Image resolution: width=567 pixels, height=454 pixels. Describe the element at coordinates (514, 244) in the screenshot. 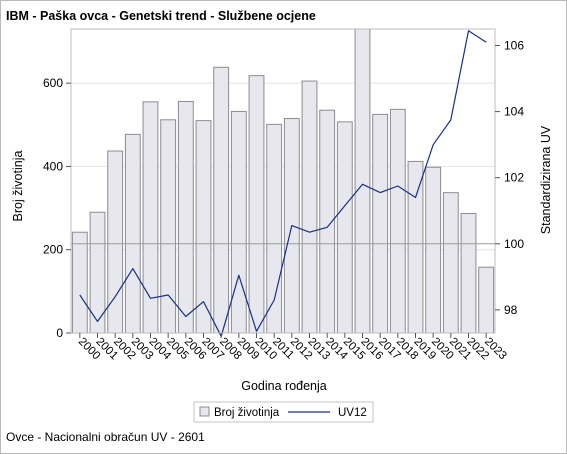

I see `right-tick-label: 100` at that location.